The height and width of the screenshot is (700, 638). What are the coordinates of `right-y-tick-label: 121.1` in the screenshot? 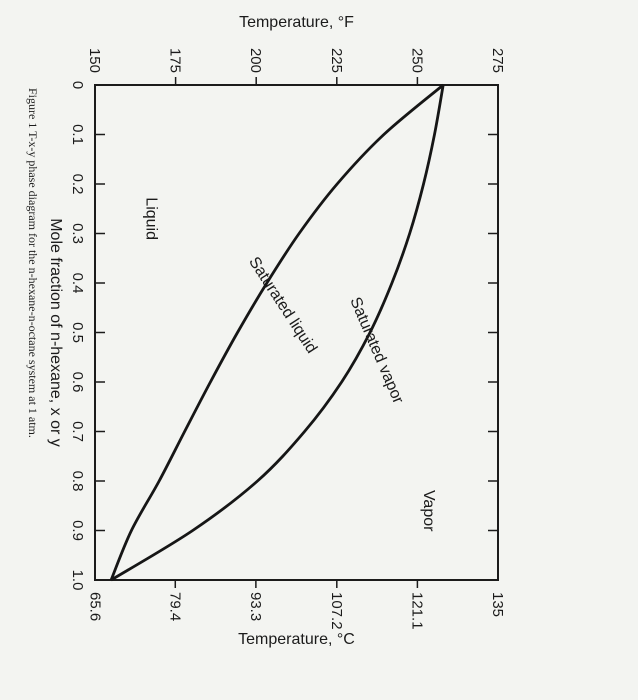 It's located at (416, 611).